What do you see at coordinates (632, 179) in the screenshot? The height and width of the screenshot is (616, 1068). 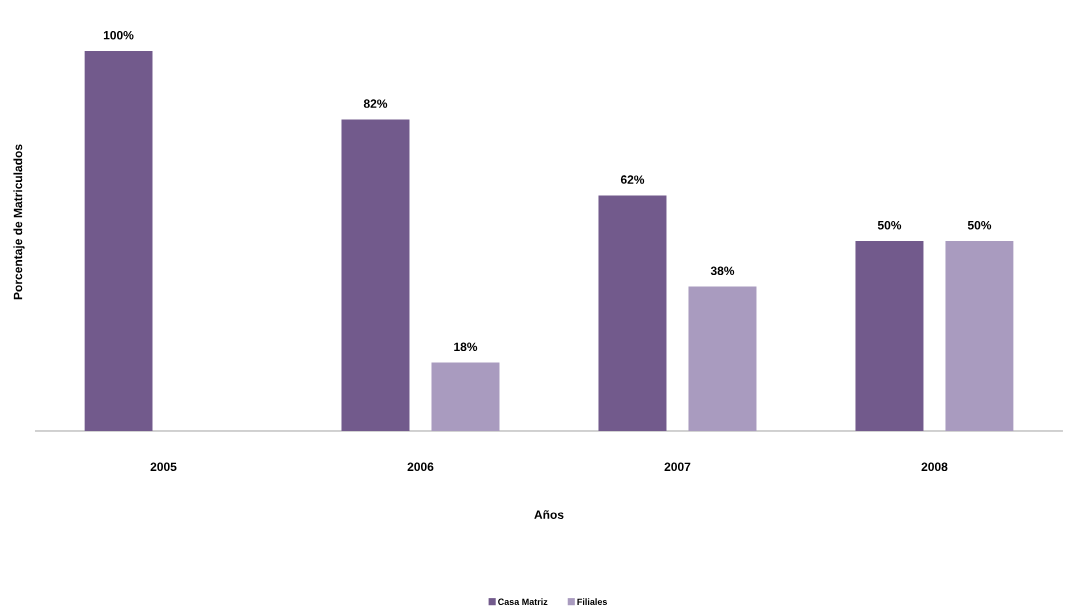 I see `data-label: 62%` at bounding box center [632, 179].